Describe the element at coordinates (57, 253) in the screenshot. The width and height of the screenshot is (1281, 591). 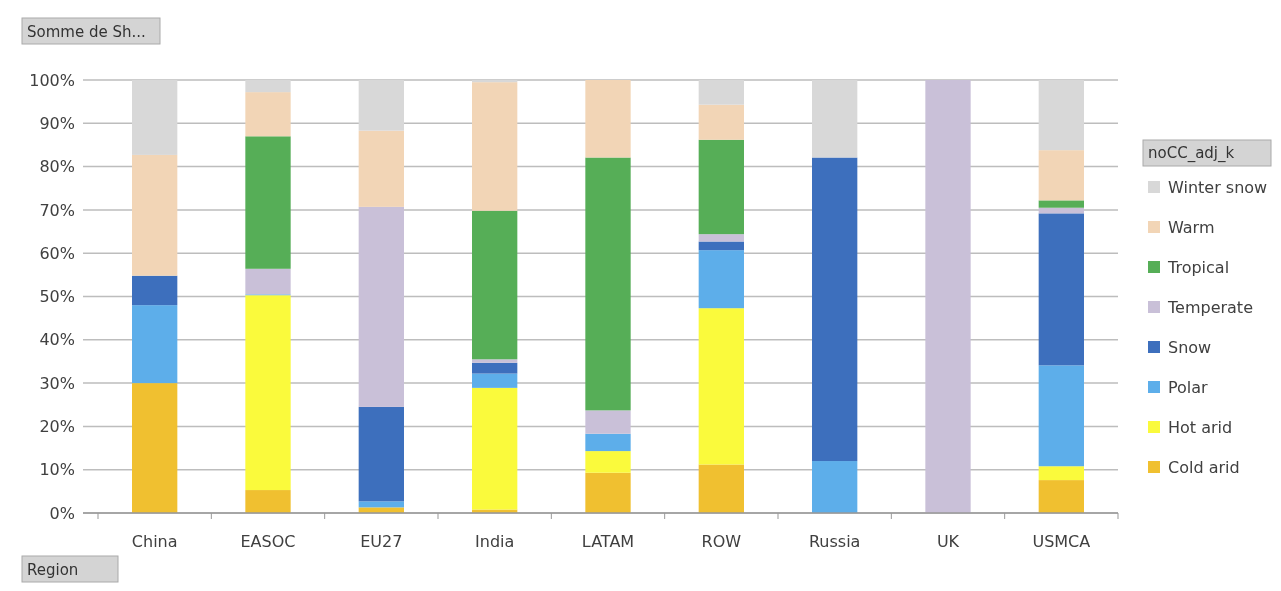
I see `y-tick-label: 60%` at that location.